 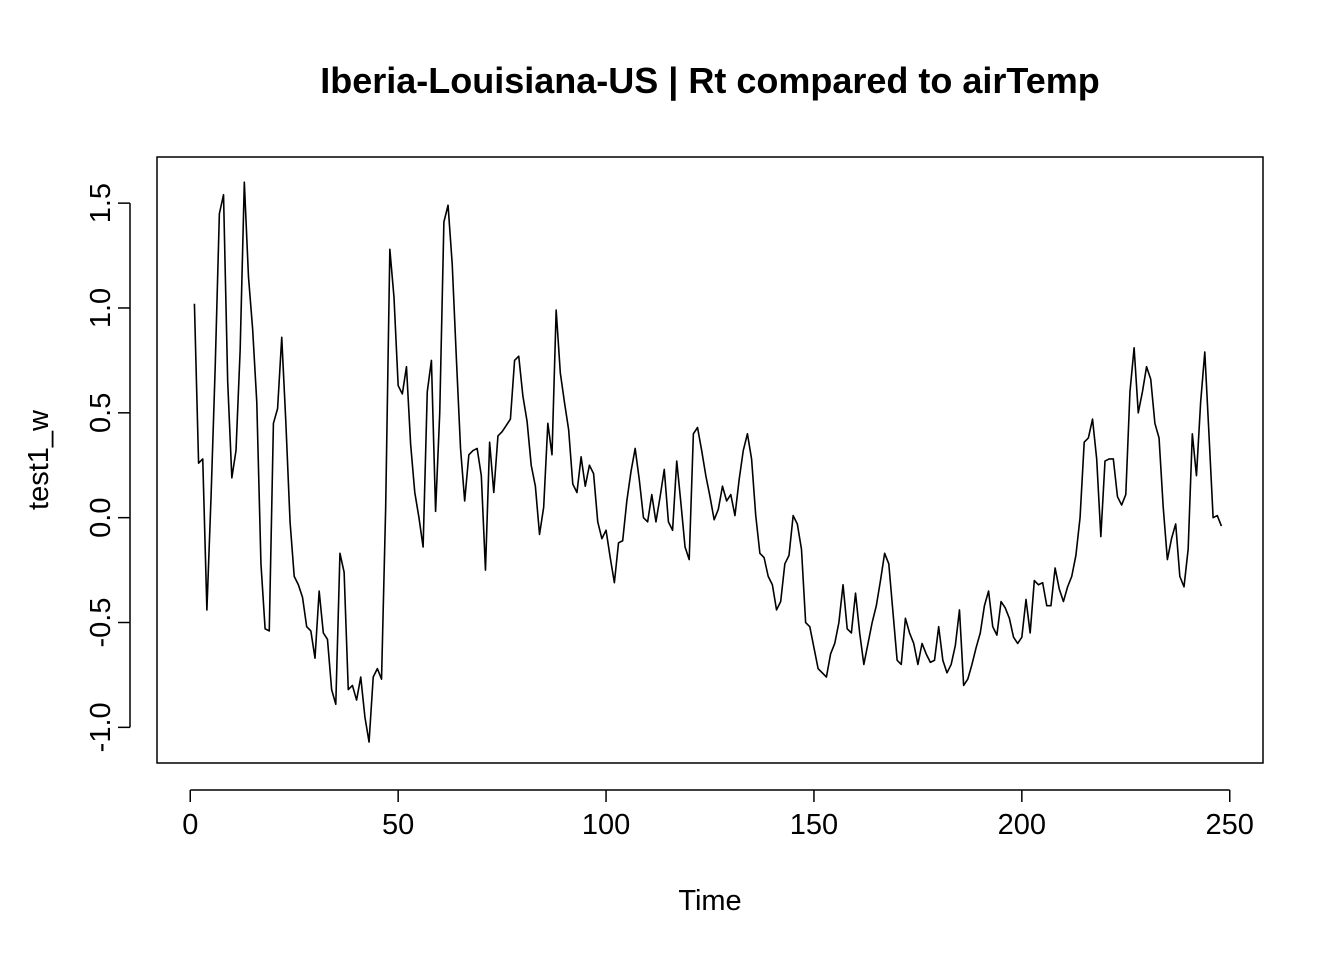 I want to click on y-axis: -1.0 -0.5 0.0 0.5 1.0 1.5, so click(x=108, y=467).